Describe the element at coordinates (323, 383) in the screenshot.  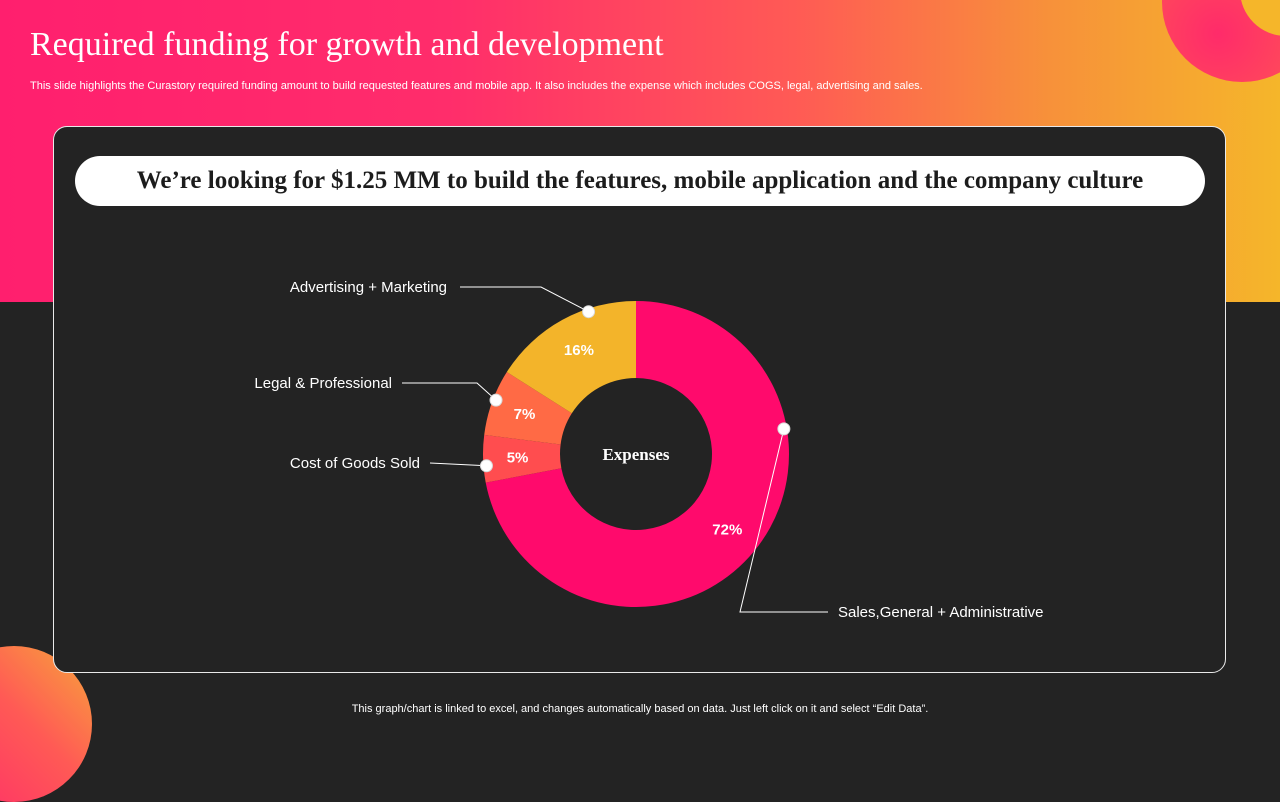
I see `category-label-legal-professional: Legal & Professional` at that location.